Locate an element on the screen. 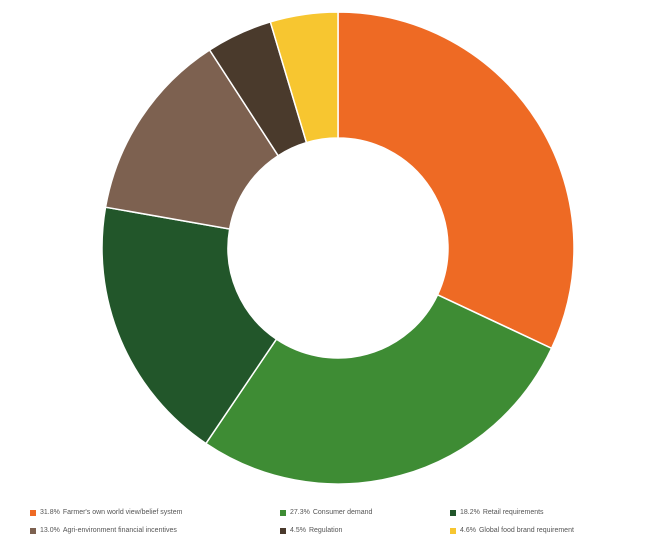 This screenshot has width=664, height=556. legend-item-2: 27.3% Consumer demand is located at coordinates (365, 513).